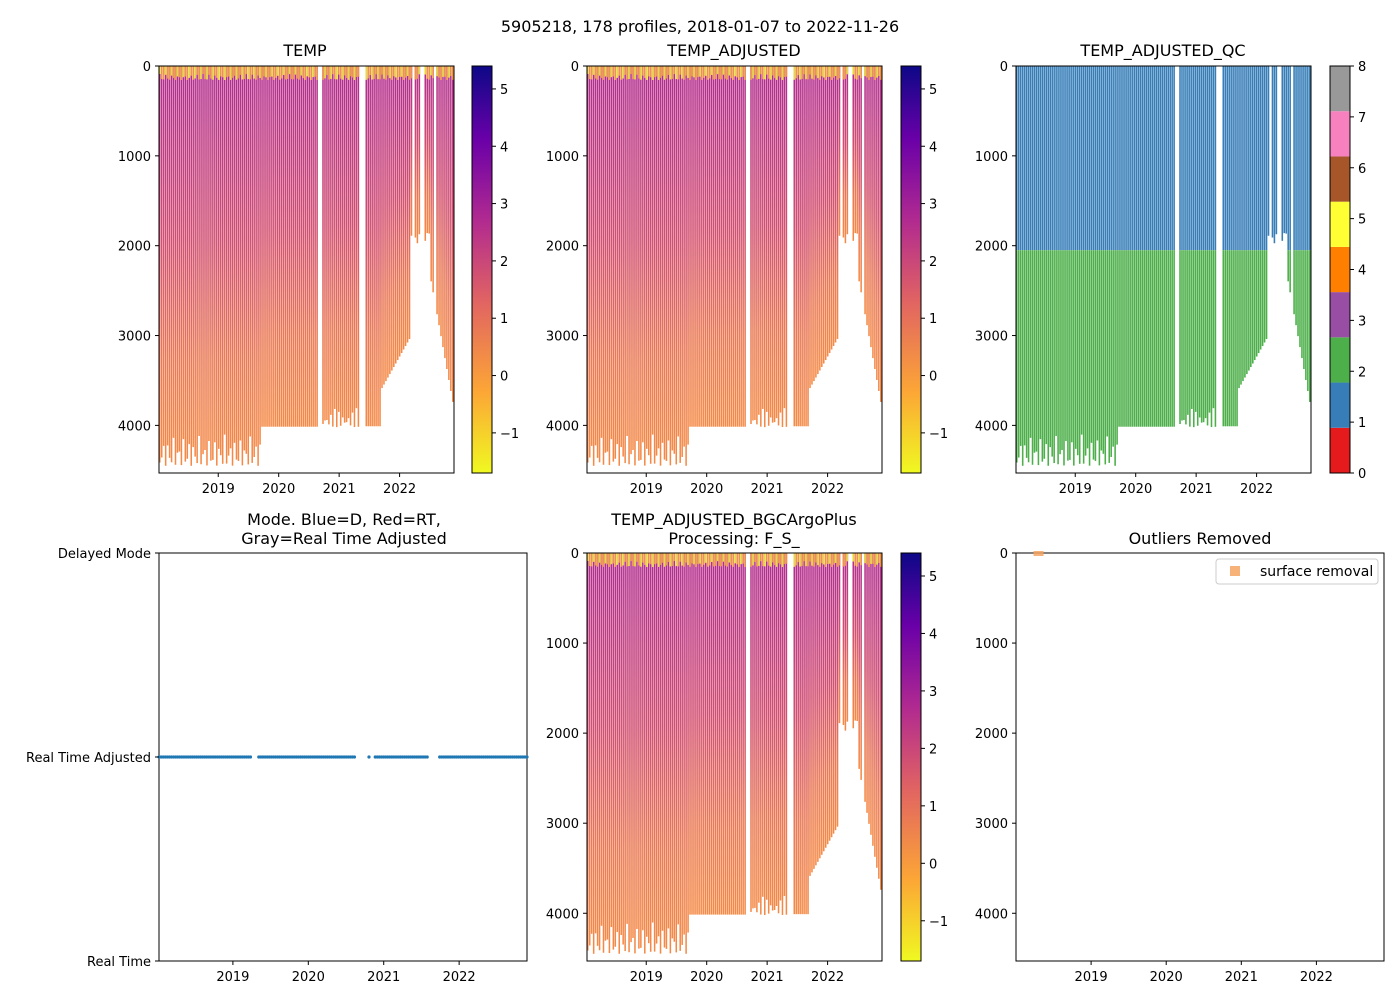  Describe the element at coordinates (1075, 489) in the screenshot. I see `x-tick-label: 2019` at that location.